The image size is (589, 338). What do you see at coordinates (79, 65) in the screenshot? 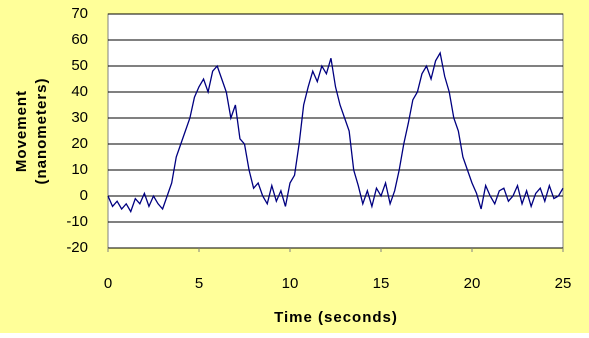
I see `y-tick-label: 50` at bounding box center [79, 65].